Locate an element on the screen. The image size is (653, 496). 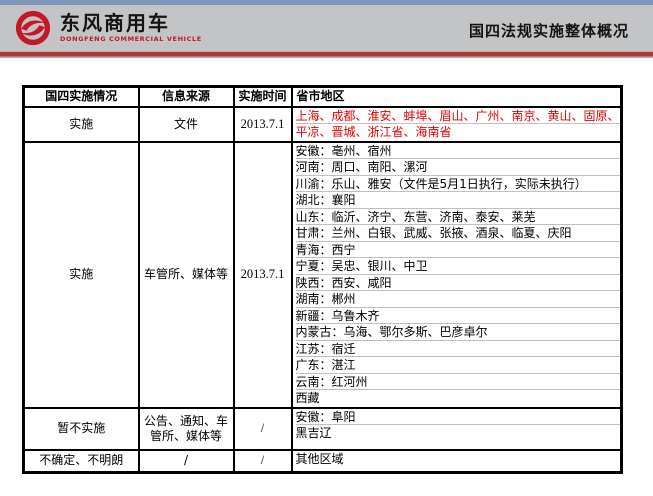
region-line: 湖北：襄阳 is located at coordinates (457, 200).